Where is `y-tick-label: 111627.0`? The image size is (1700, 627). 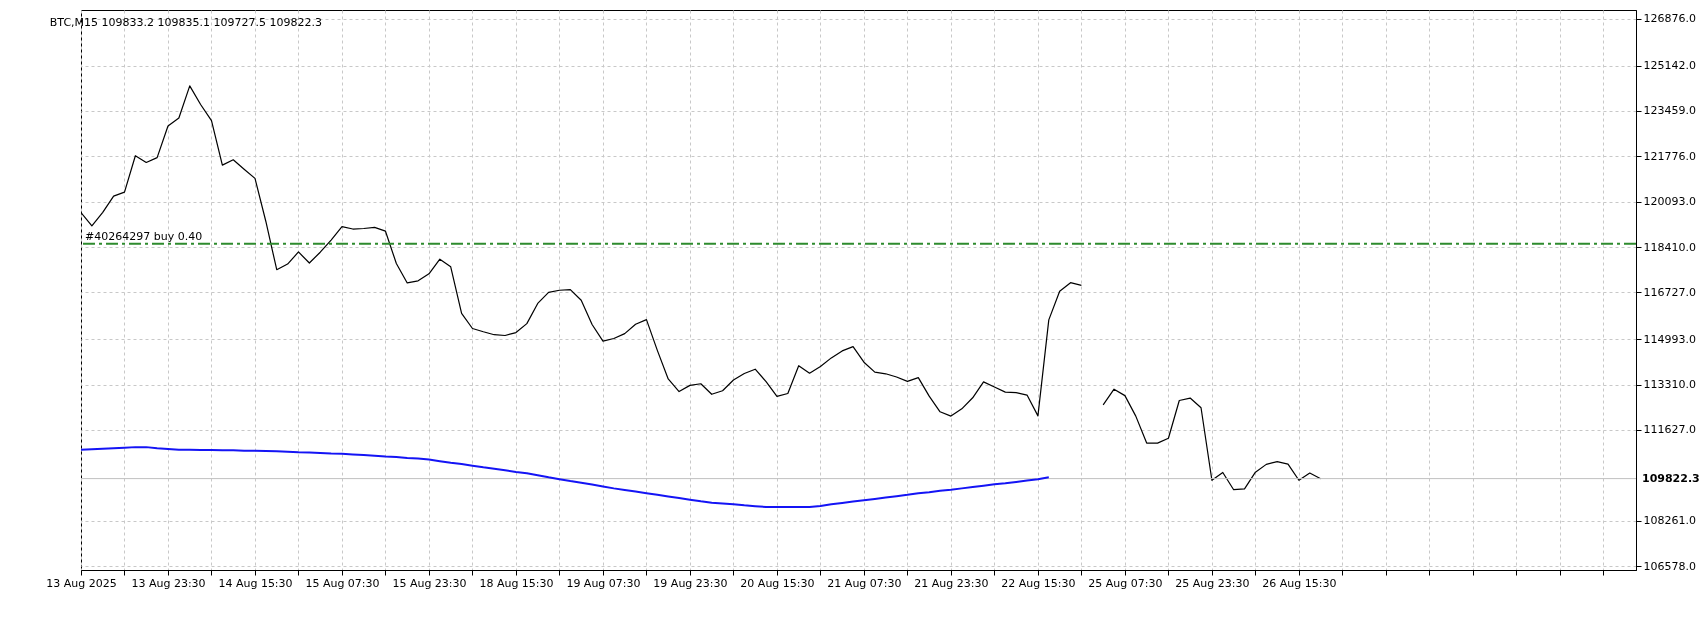 y-tick-label: 111627.0 is located at coordinates (1669, 430).